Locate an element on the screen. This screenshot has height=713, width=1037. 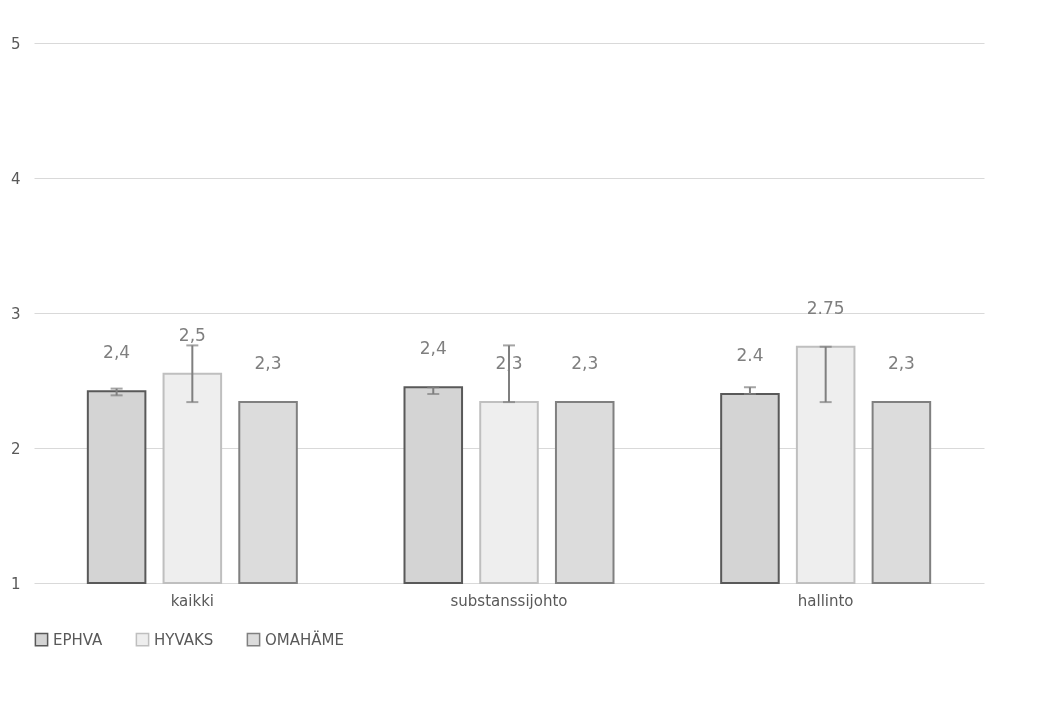
legend-label: EPHVA is located at coordinates (78, 639).